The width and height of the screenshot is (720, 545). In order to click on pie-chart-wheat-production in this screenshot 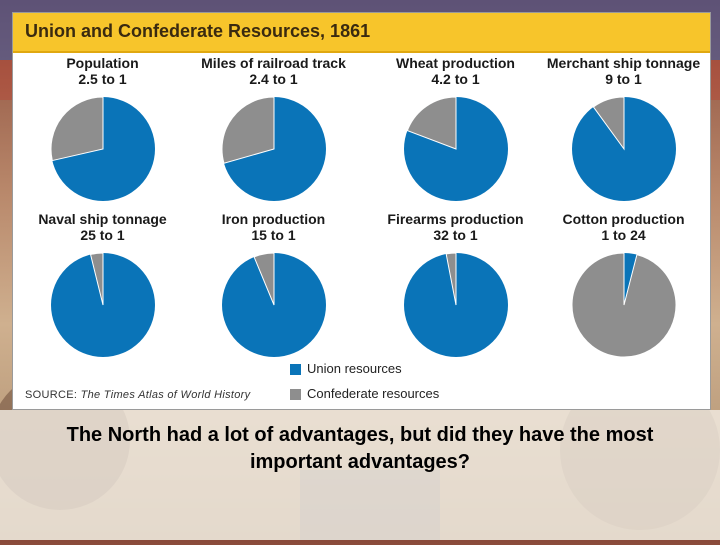, I will do `click(456, 148)`.